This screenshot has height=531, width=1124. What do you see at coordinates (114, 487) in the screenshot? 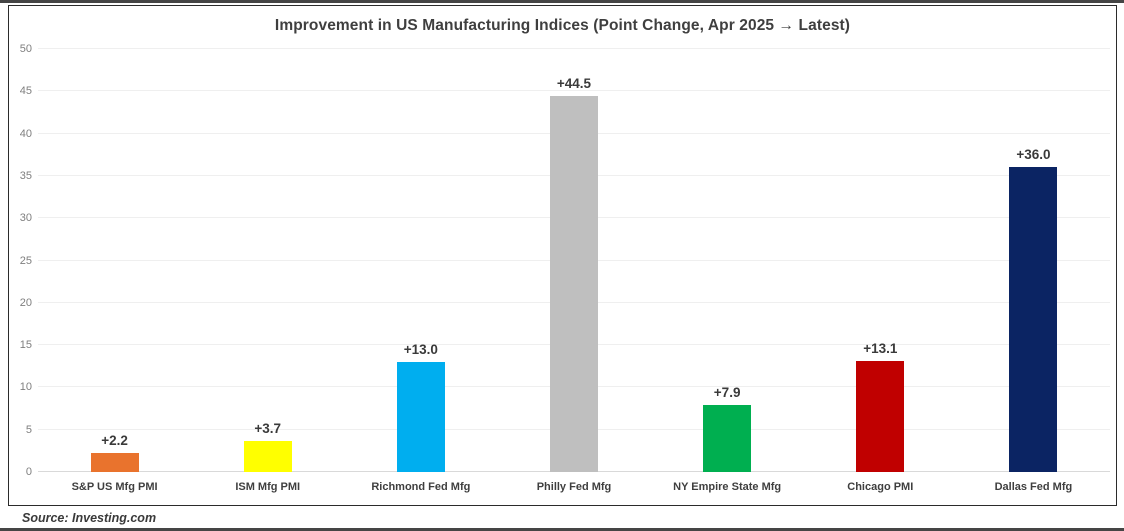
I see `category-label: S&P US Mfg PMI` at bounding box center [114, 487].